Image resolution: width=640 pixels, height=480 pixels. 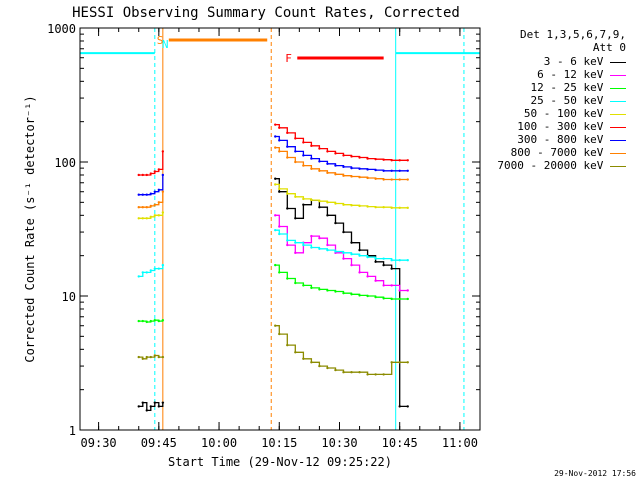 What do you see at coordinates (341, 253) in the screenshot?
I see `series-6-12-kev` at bounding box center [341, 253].